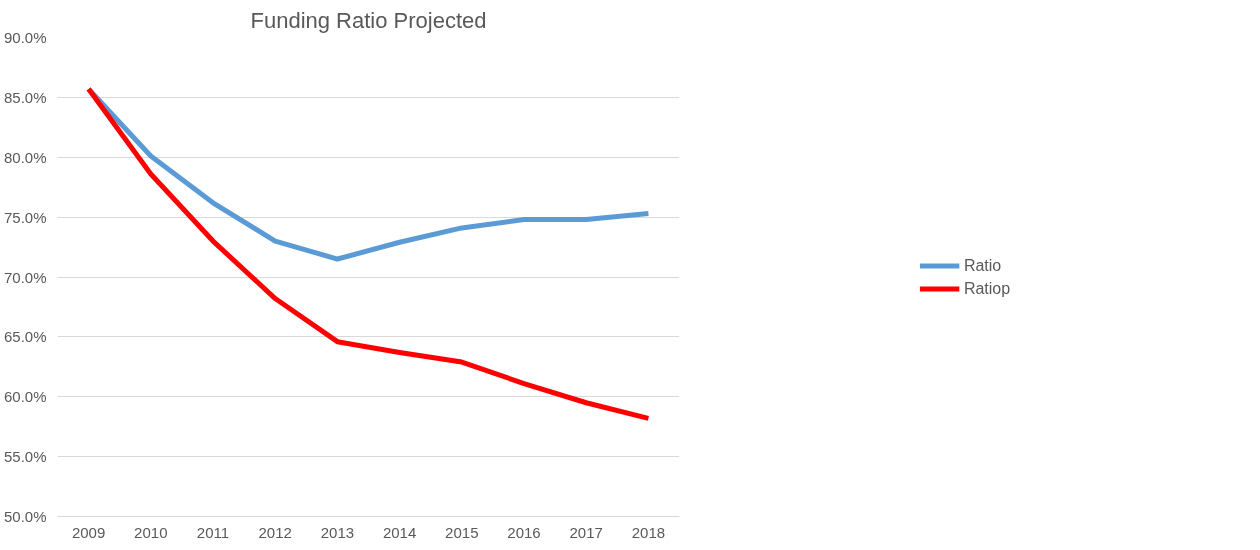  Describe the element at coordinates (213, 532) in the screenshot. I see `x-tick-label: 2011` at that location.